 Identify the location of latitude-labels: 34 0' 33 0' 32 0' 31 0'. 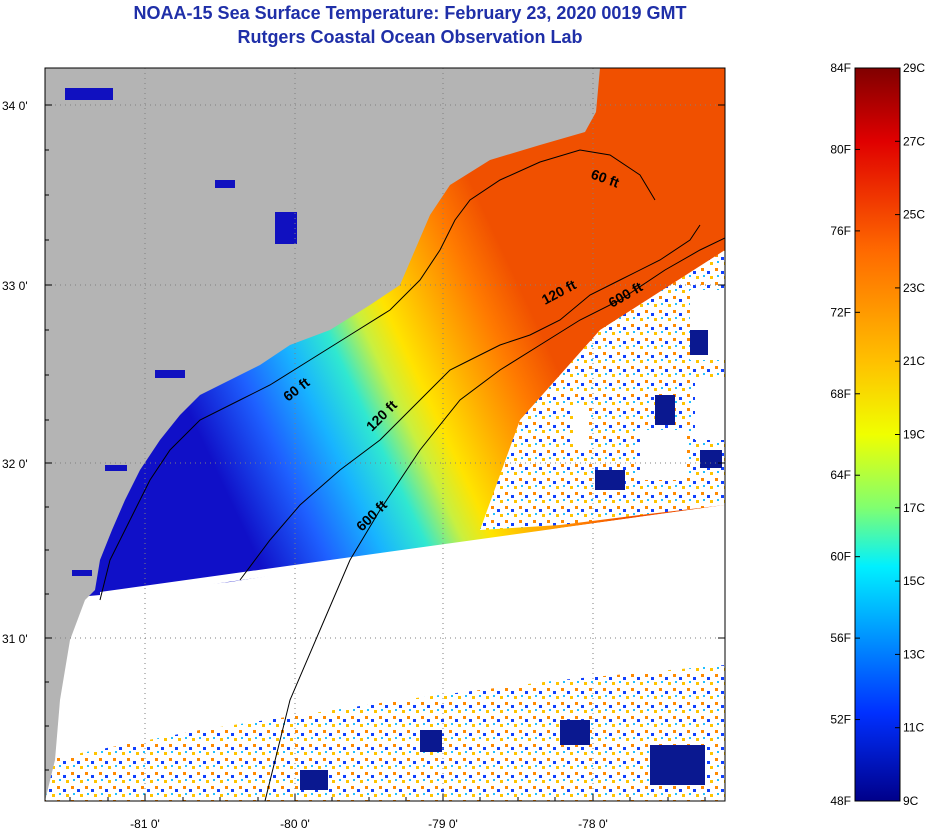
(15, 372).